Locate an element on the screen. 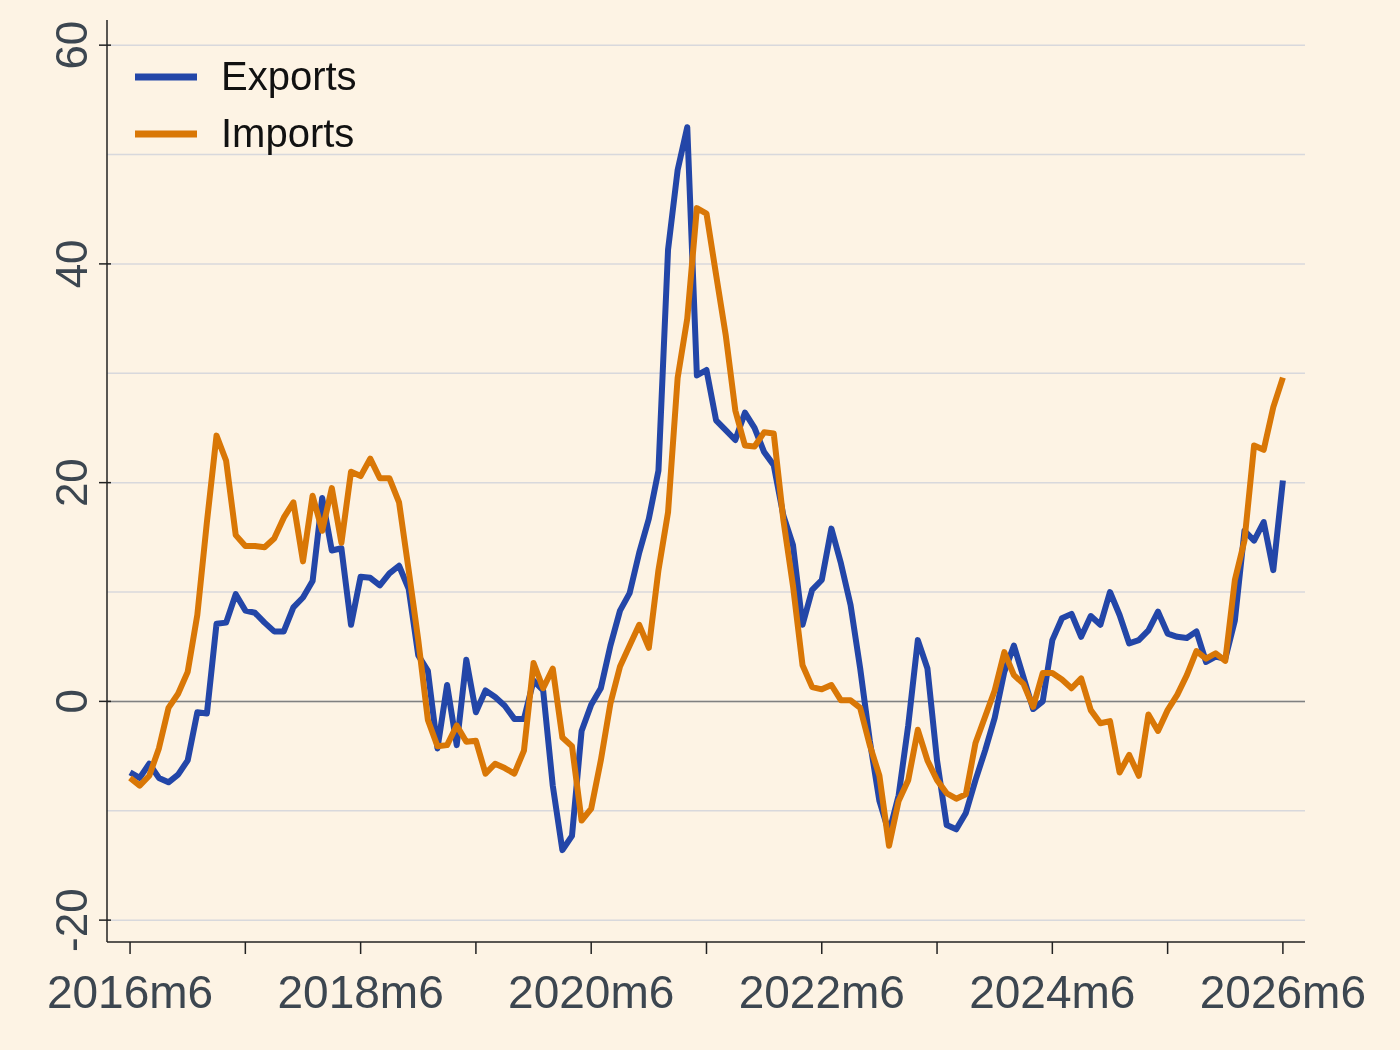 The image size is (1400, 1050). x-tick-label: 2022m6 is located at coordinates (821, 992).